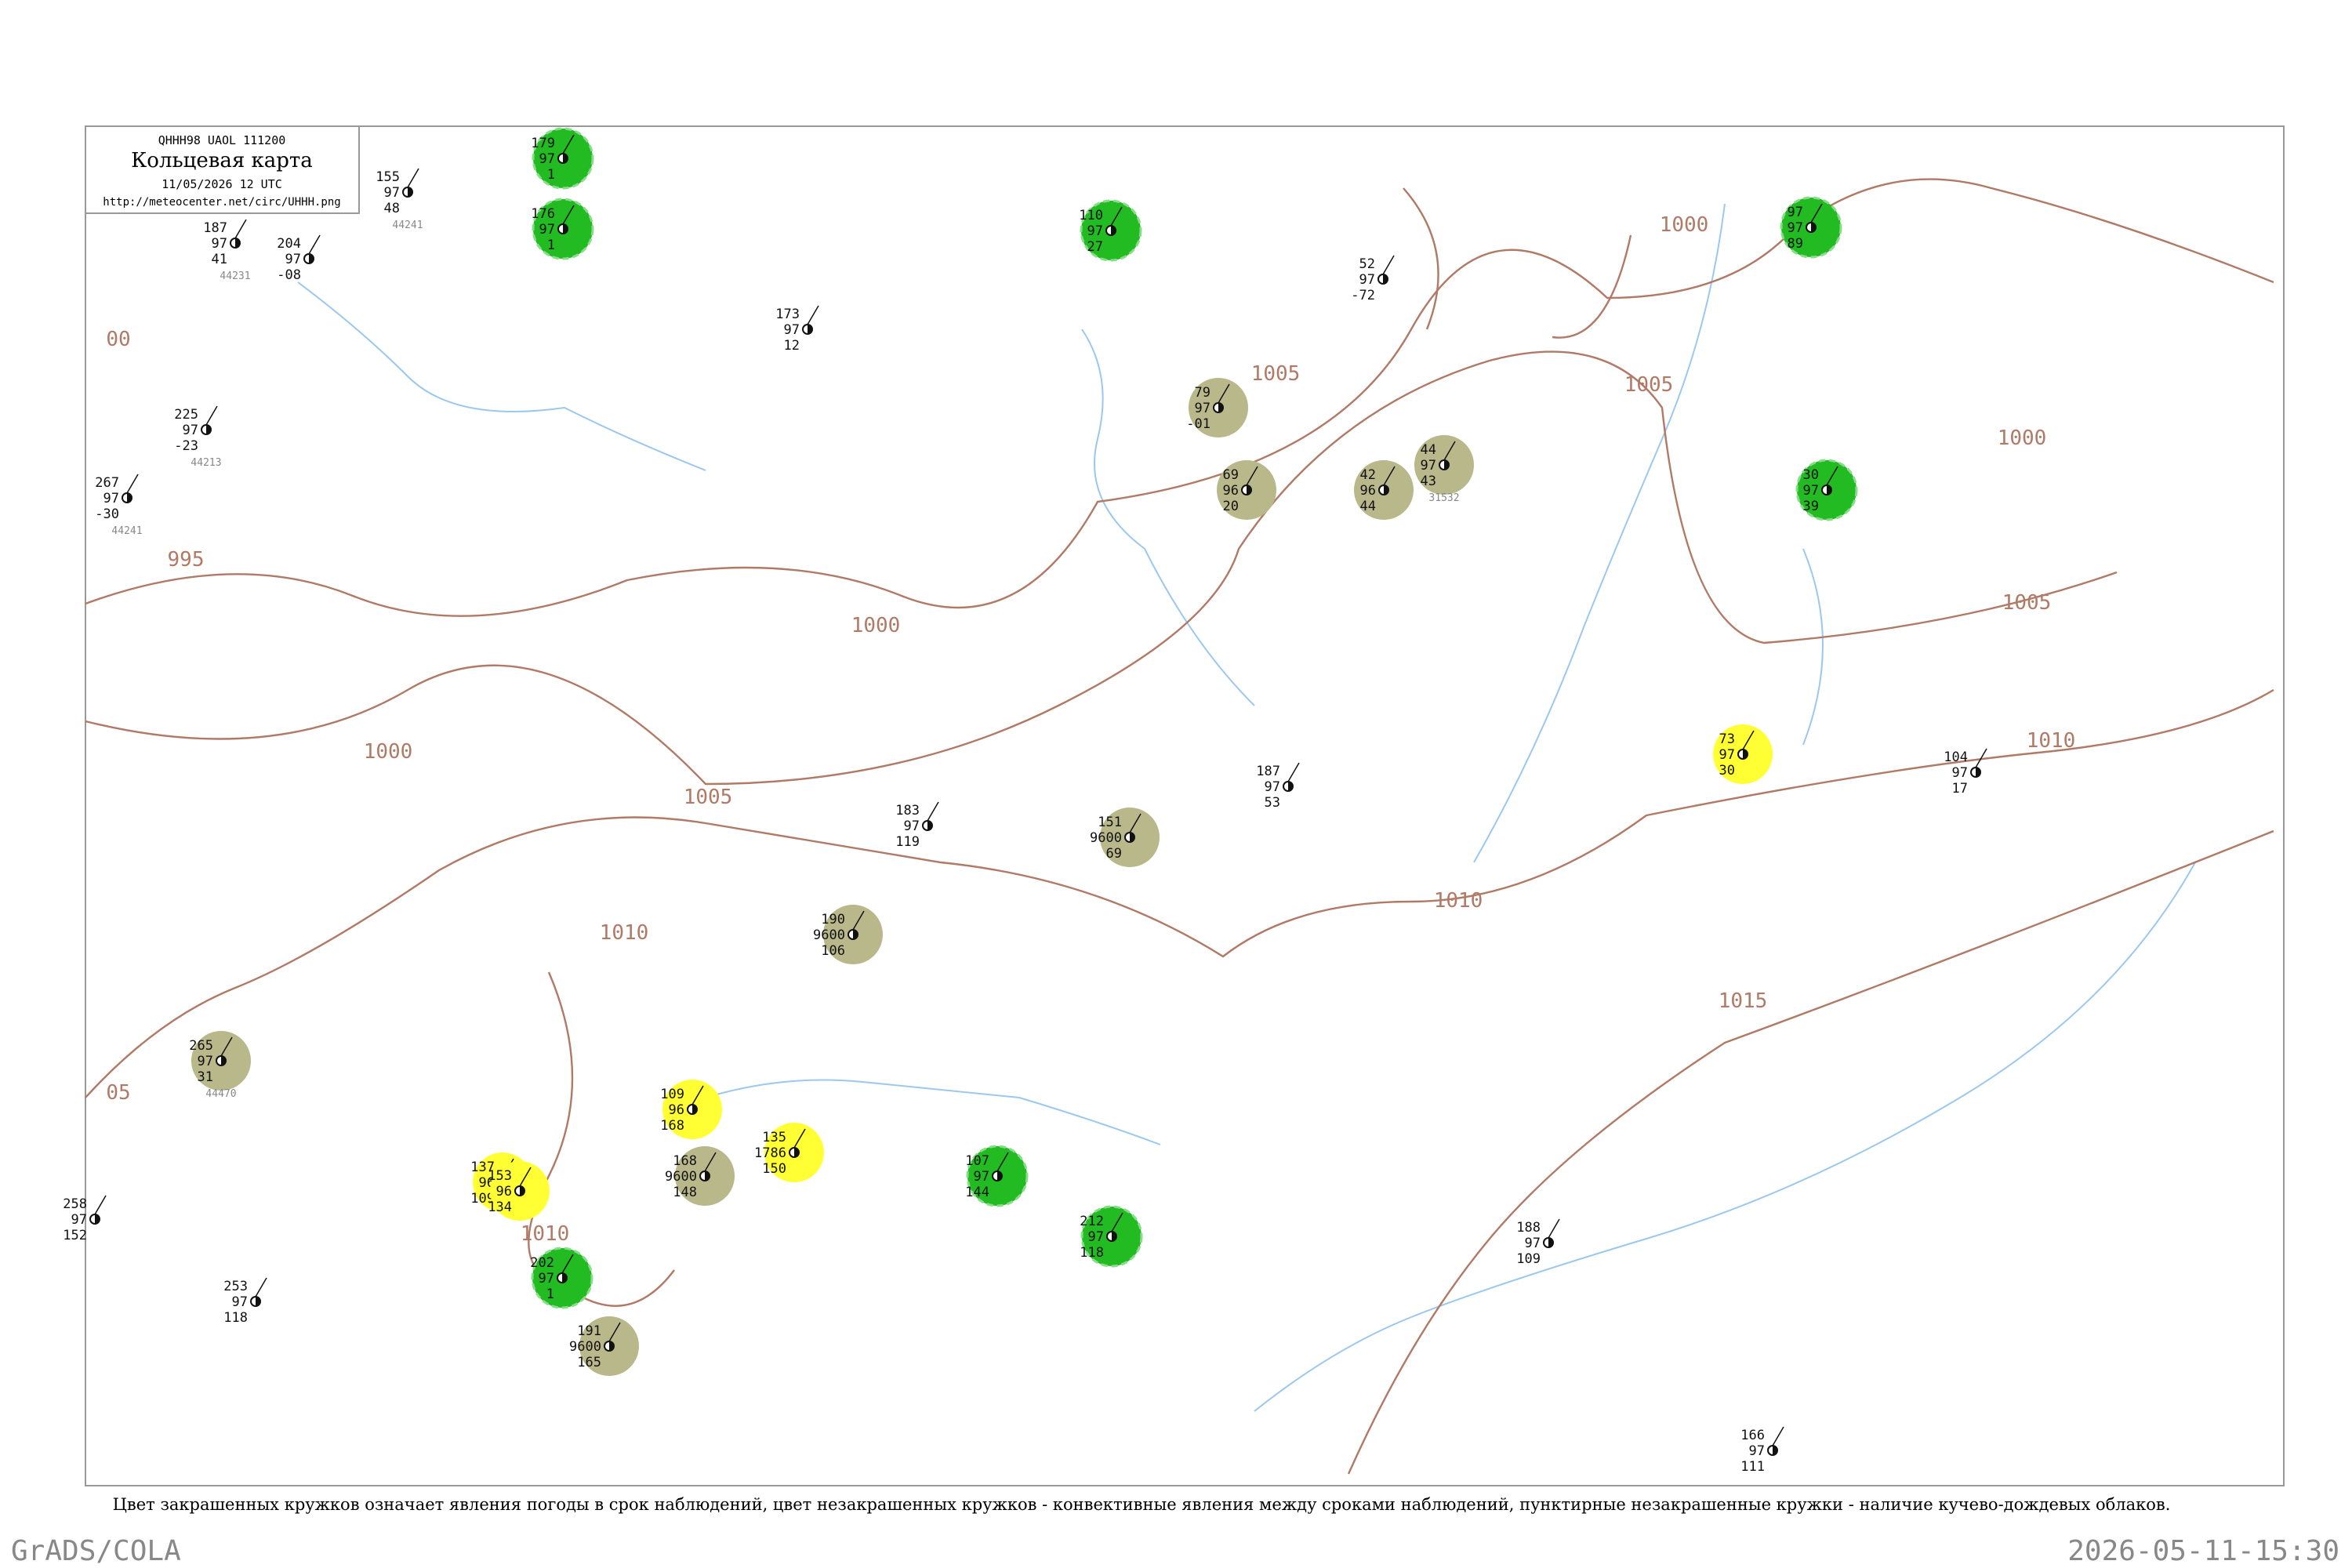  What do you see at coordinates (1202, 393) in the screenshot?
I see `station-temp: 79` at bounding box center [1202, 393].